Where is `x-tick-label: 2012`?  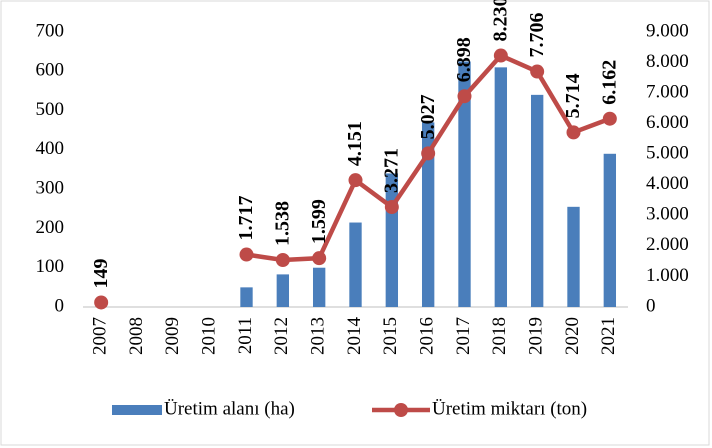
x-tick-label: 2012 is located at coordinates (281, 336).